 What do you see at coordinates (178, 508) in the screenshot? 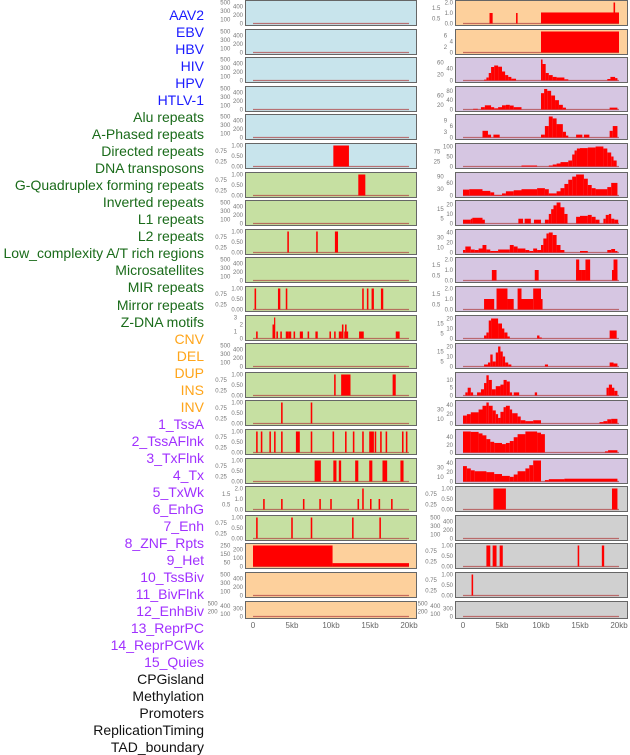
I see `track-label: 6_EnhG` at bounding box center [178, 508].